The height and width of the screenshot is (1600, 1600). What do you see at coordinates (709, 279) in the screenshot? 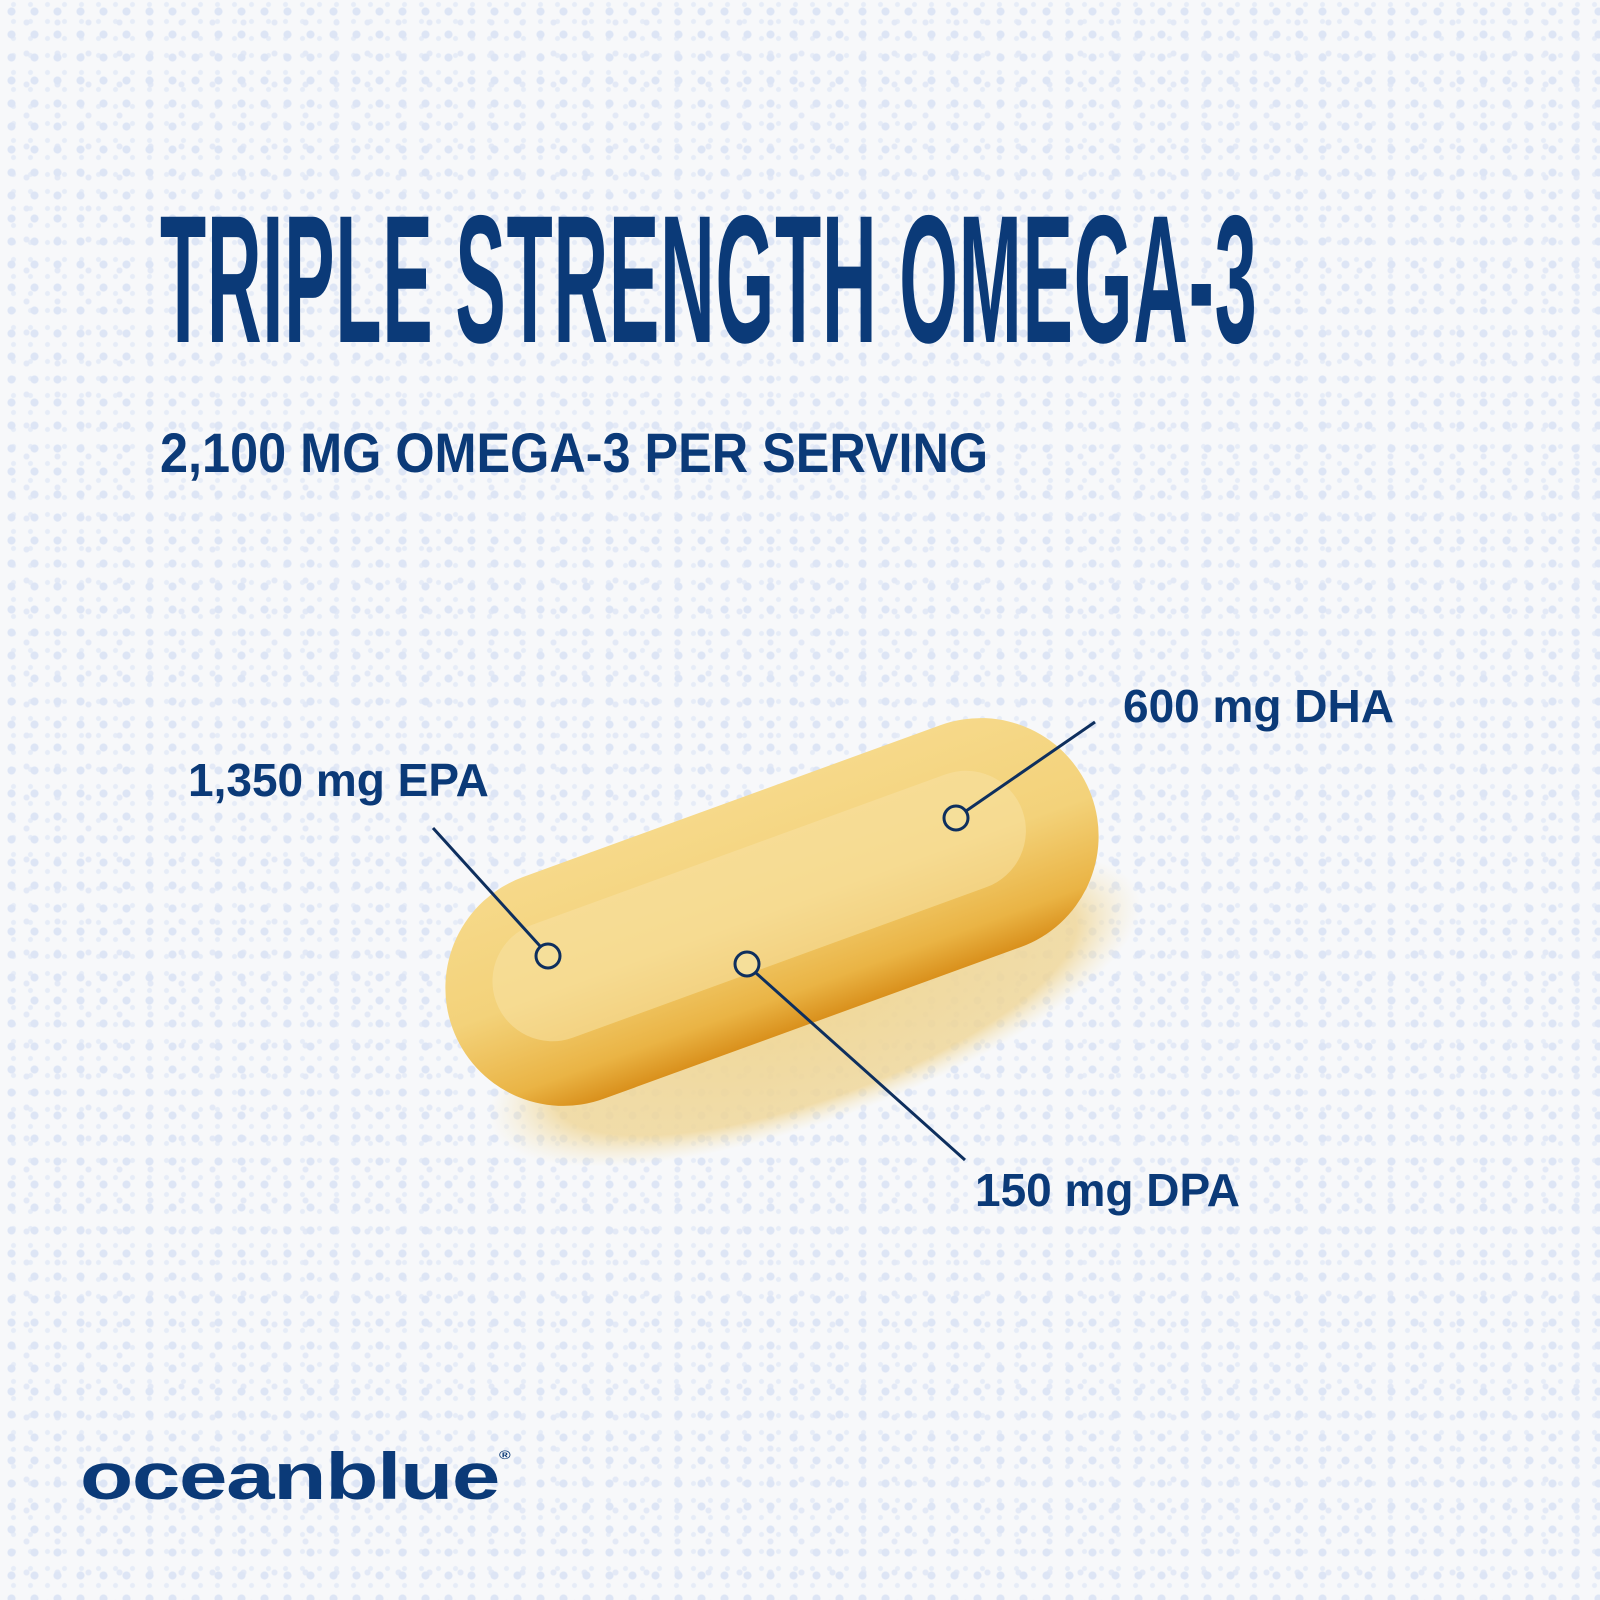
I see `page-title: TRIPLE STRENGTH OMEGA-3` at bounding box center [709, 279].